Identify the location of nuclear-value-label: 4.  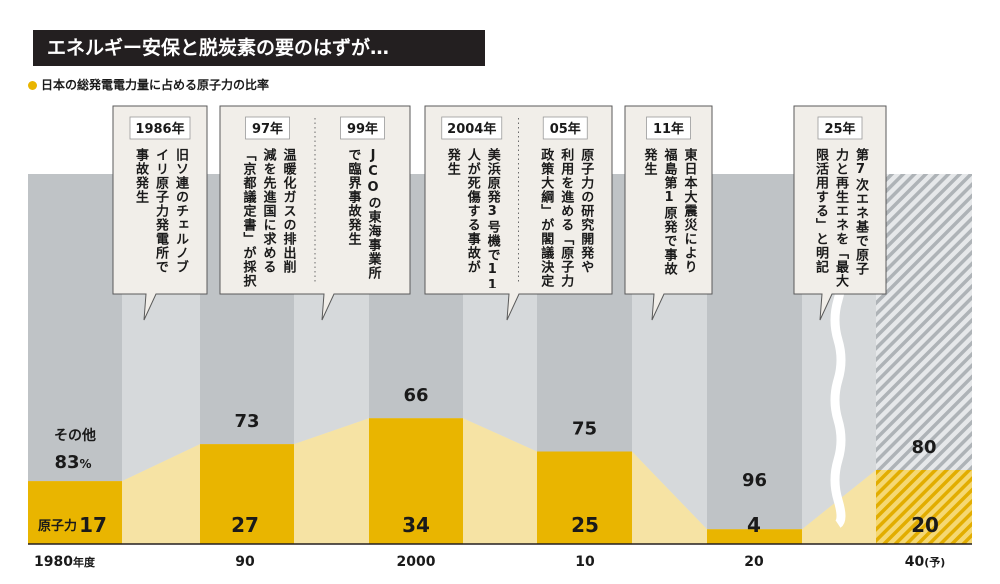
(754, 525).